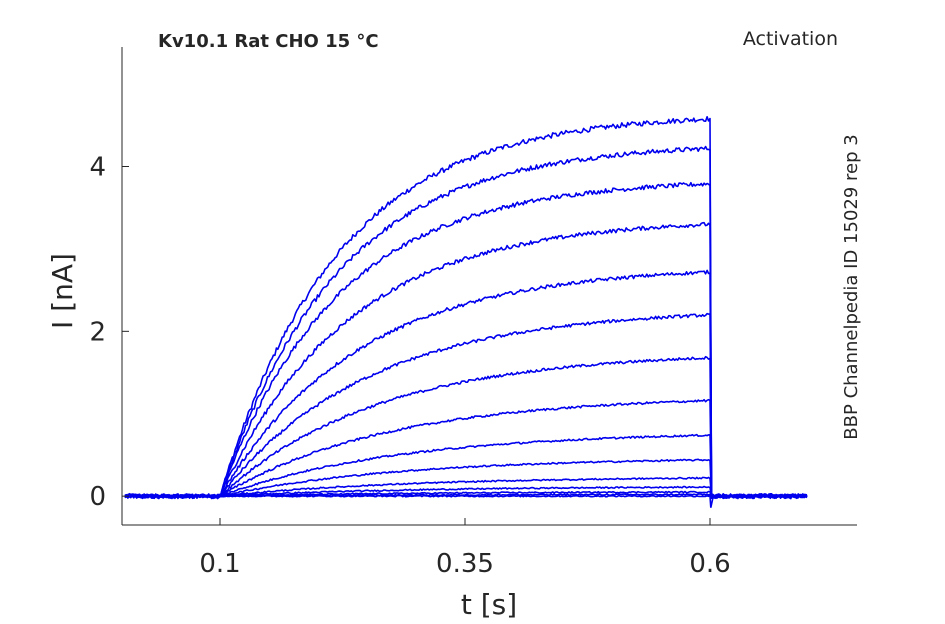 The height and width of the screenshot is (624, 945). Describe the element at coordinates (851, 286) in the screenshot. I see `channelpedia-id-label: BBP Channelpedia ID 15029 rep 3` at that location.